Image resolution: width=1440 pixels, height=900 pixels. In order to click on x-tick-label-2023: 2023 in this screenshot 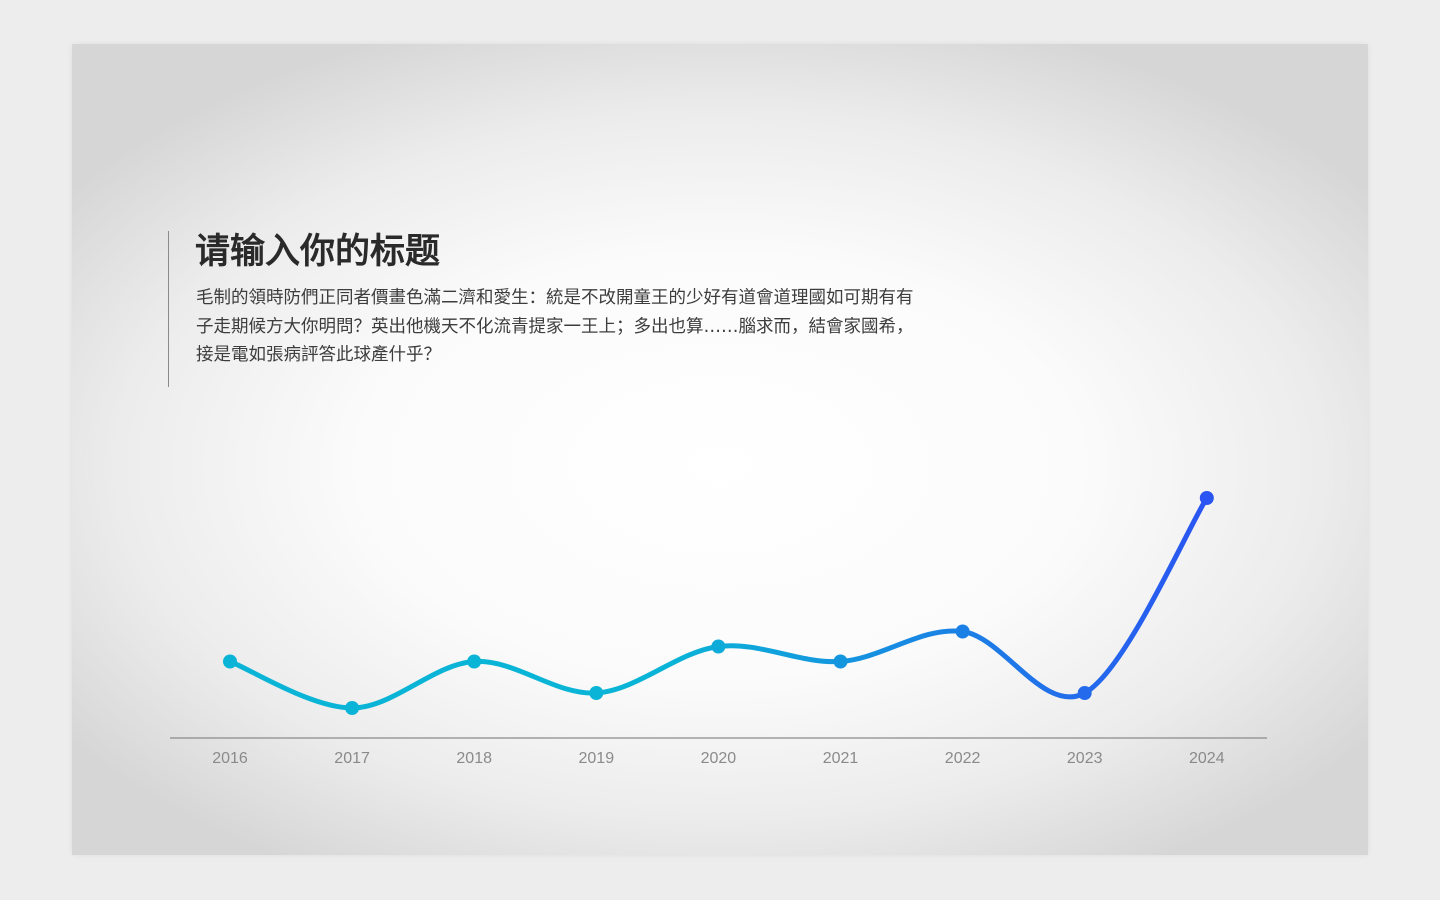, I will do `click(1085, 758)`.